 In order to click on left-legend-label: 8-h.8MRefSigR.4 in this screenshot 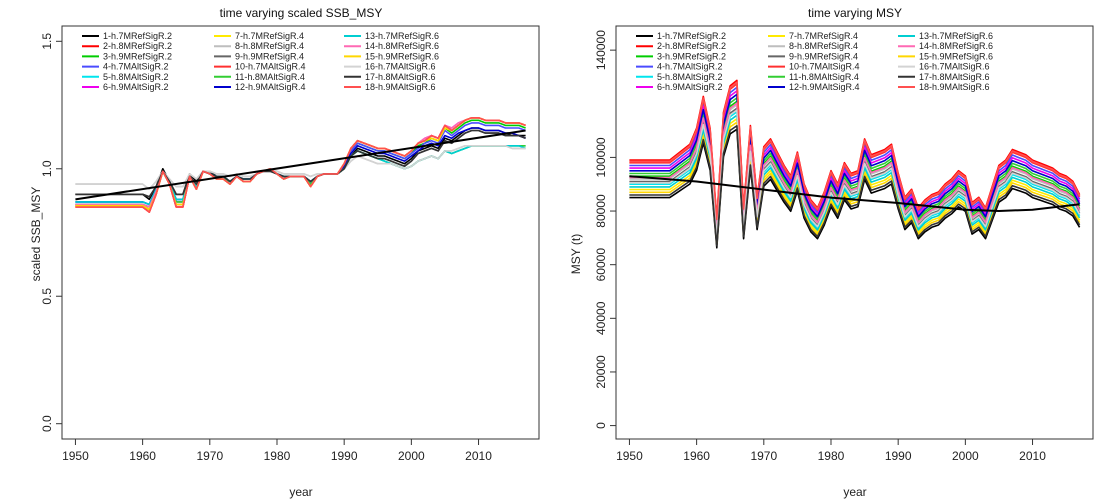, I will do `click(269, 46)`.